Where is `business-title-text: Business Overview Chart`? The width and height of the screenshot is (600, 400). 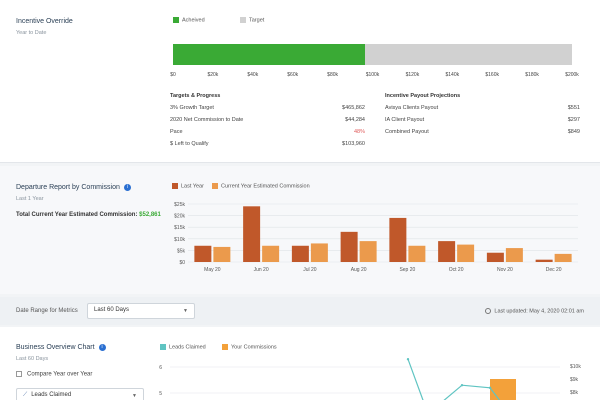 business-title-text: Business Overview Chart is located at coordinates (55, 347).